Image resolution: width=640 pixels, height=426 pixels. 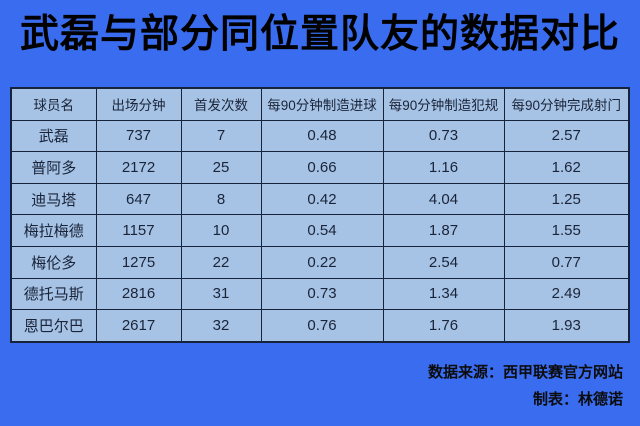 What do you see at coordinates (221, 104) in the screenshot?
I see `column-header-starts: 首发次数` at bounding box center [221, 104].